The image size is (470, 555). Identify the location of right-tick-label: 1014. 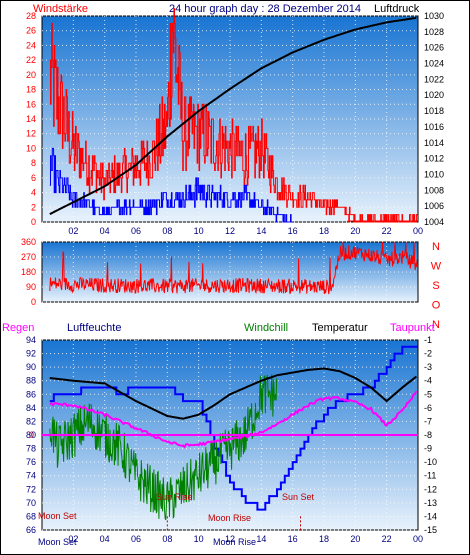
(434, 143).